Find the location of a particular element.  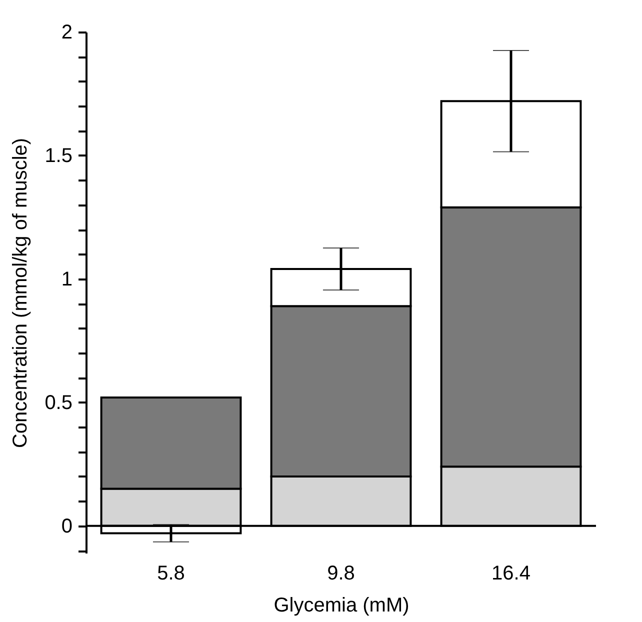

x-tick-label: 5.8 is located at coordinates (171, 573).